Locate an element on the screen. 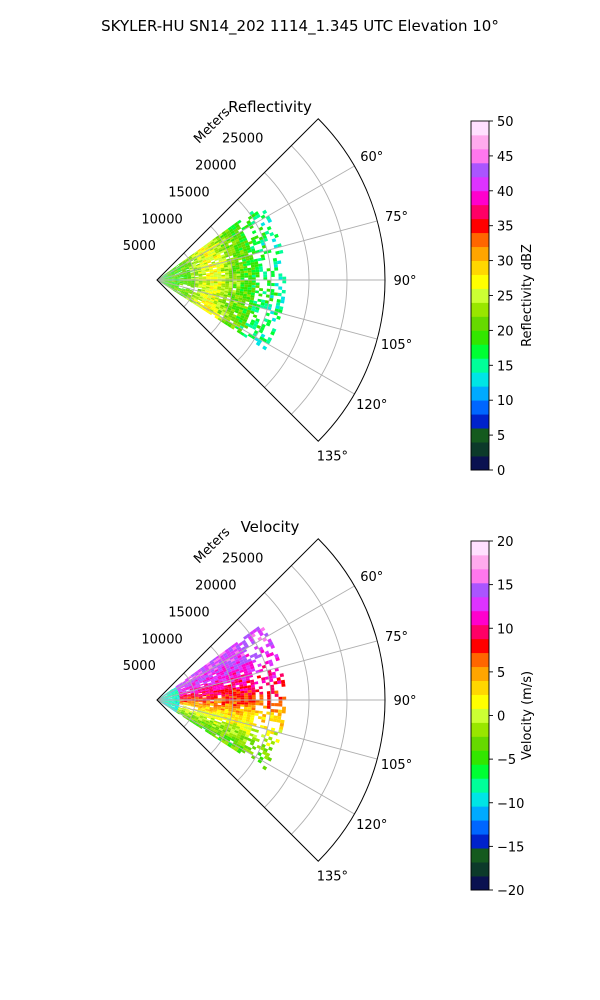 This screenshot has height=1000, width=600. colorbar-tick-label: 0 is located at coordinates (501, 471).